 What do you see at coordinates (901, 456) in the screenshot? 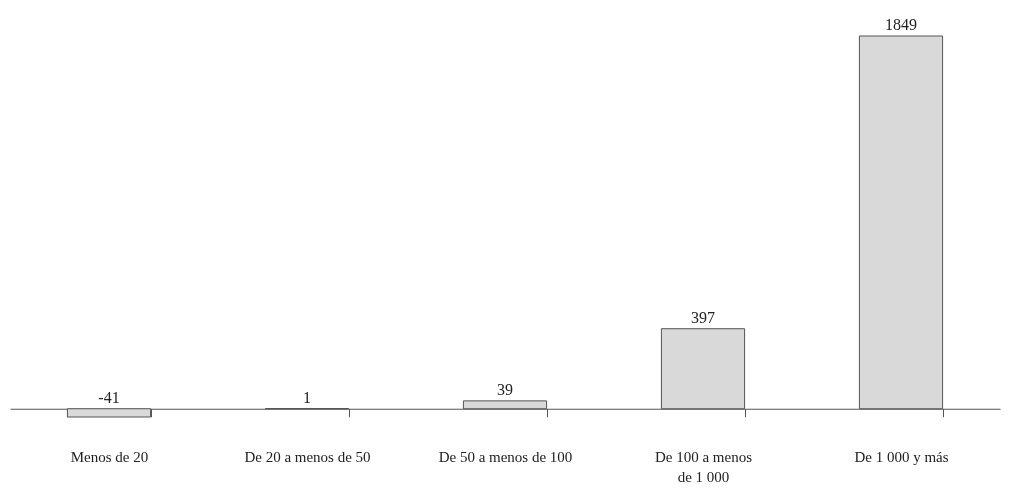
I see `x-tick-label: De 1 000 y más` at bounding box center [901, 456].